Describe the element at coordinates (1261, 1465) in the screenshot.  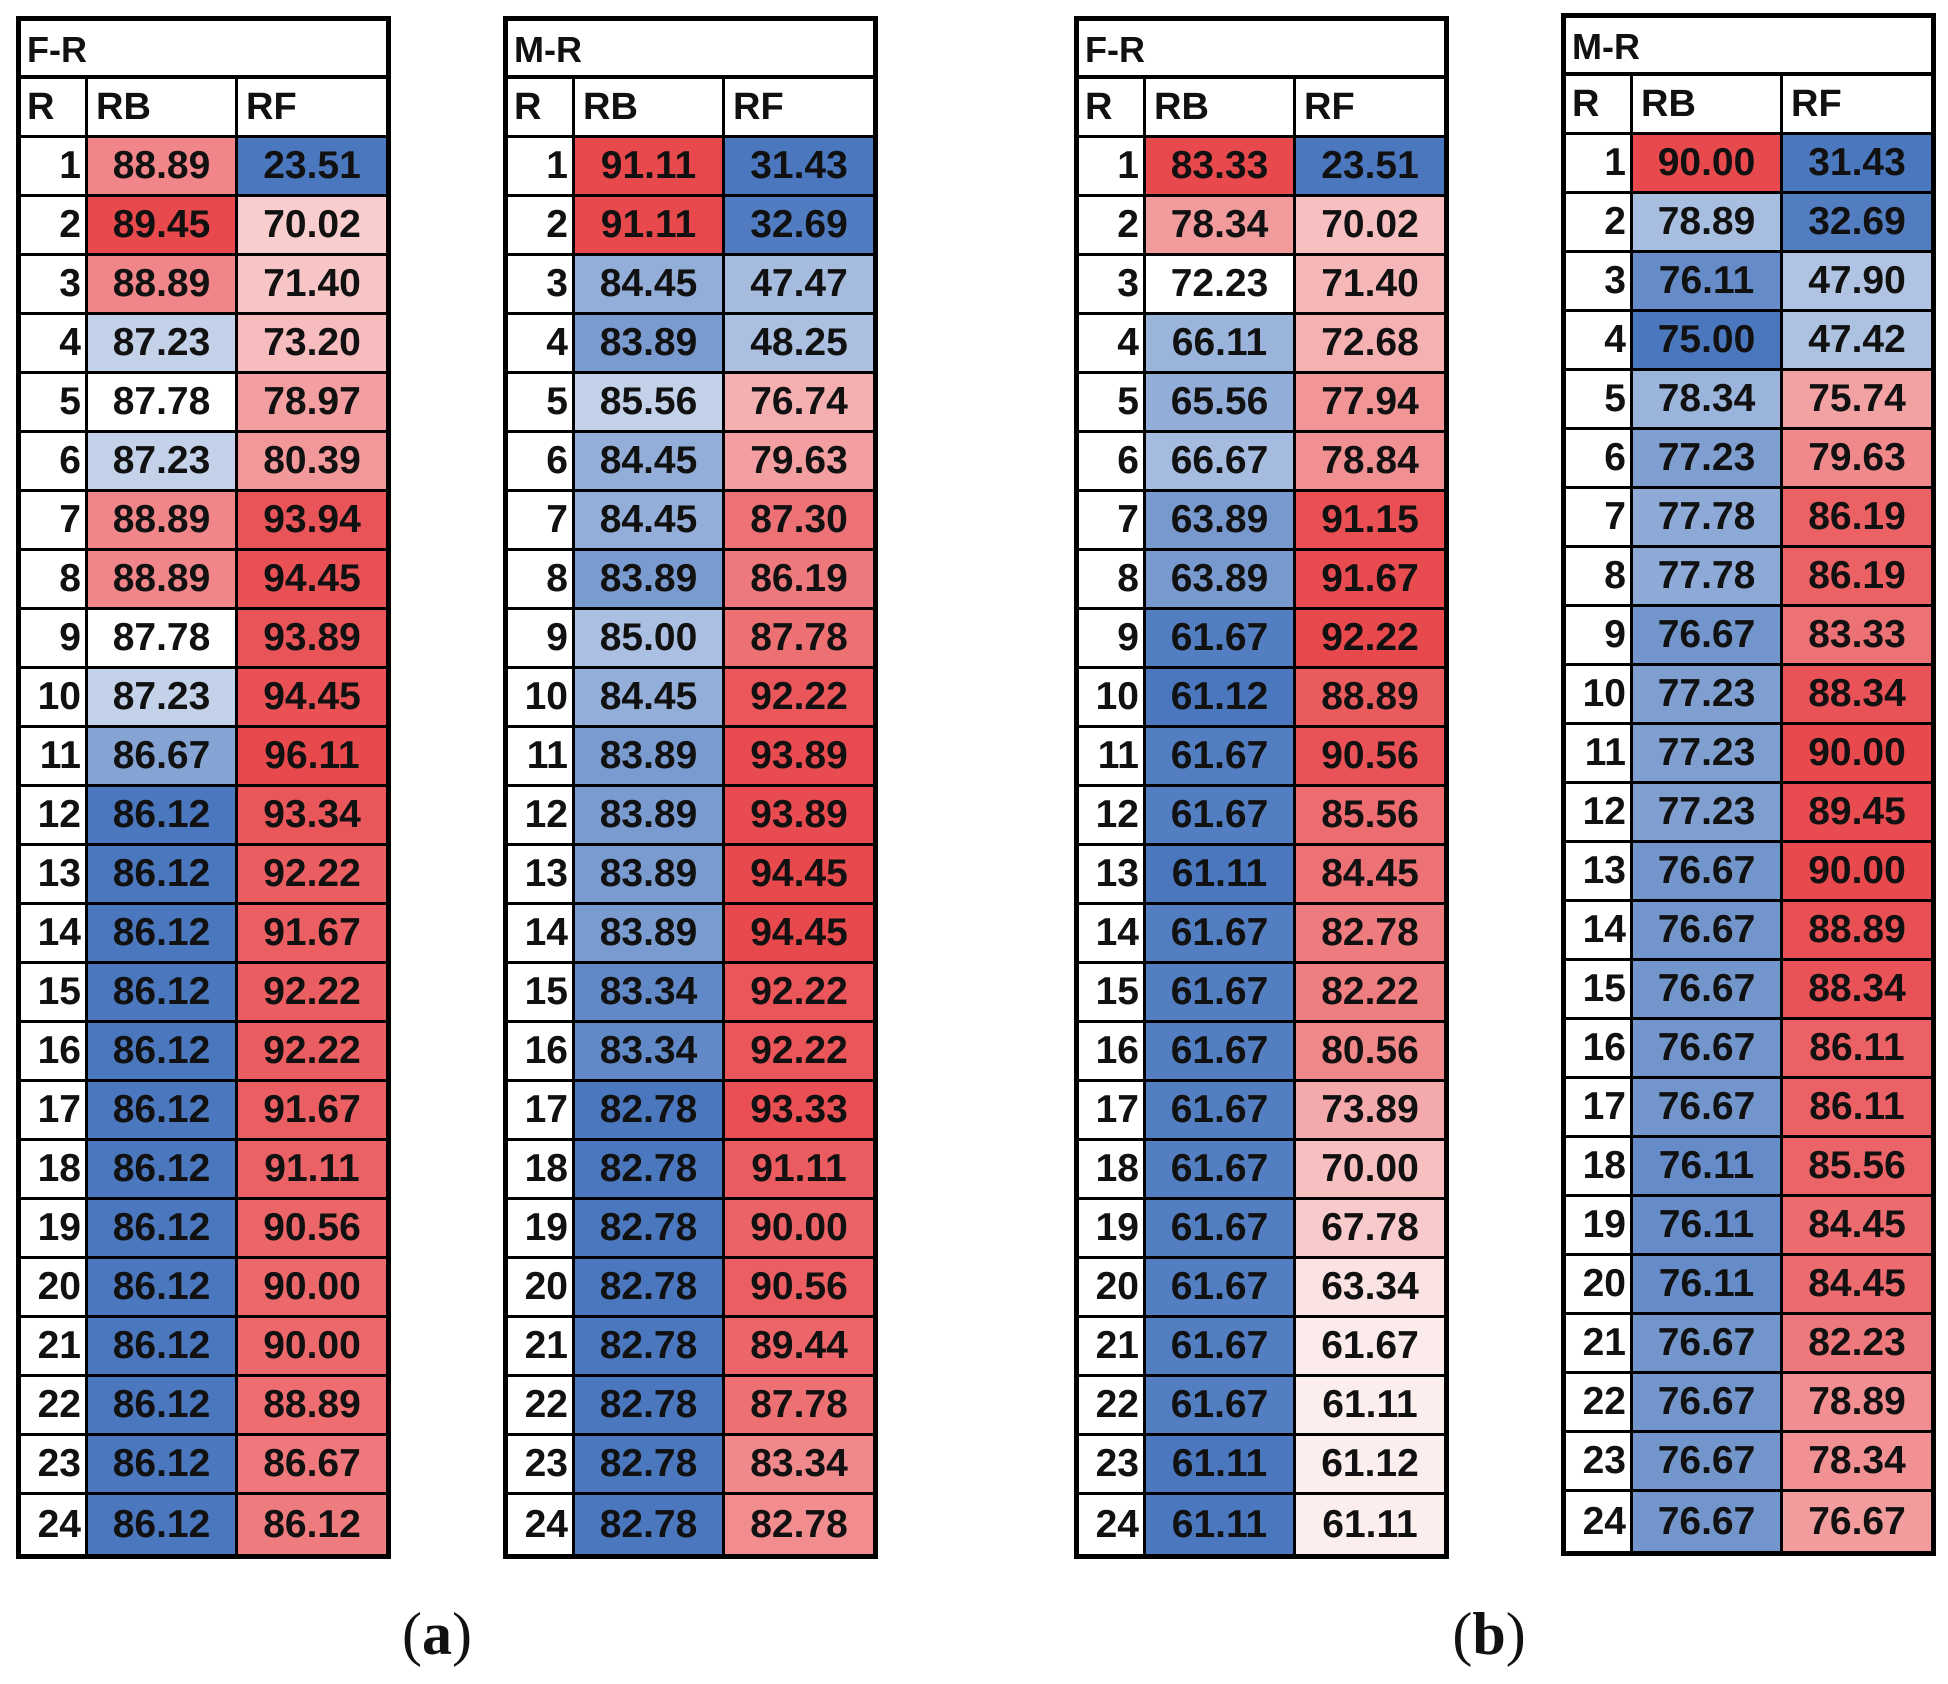
I see `table-row: 23 61.11 61.12` at that location.